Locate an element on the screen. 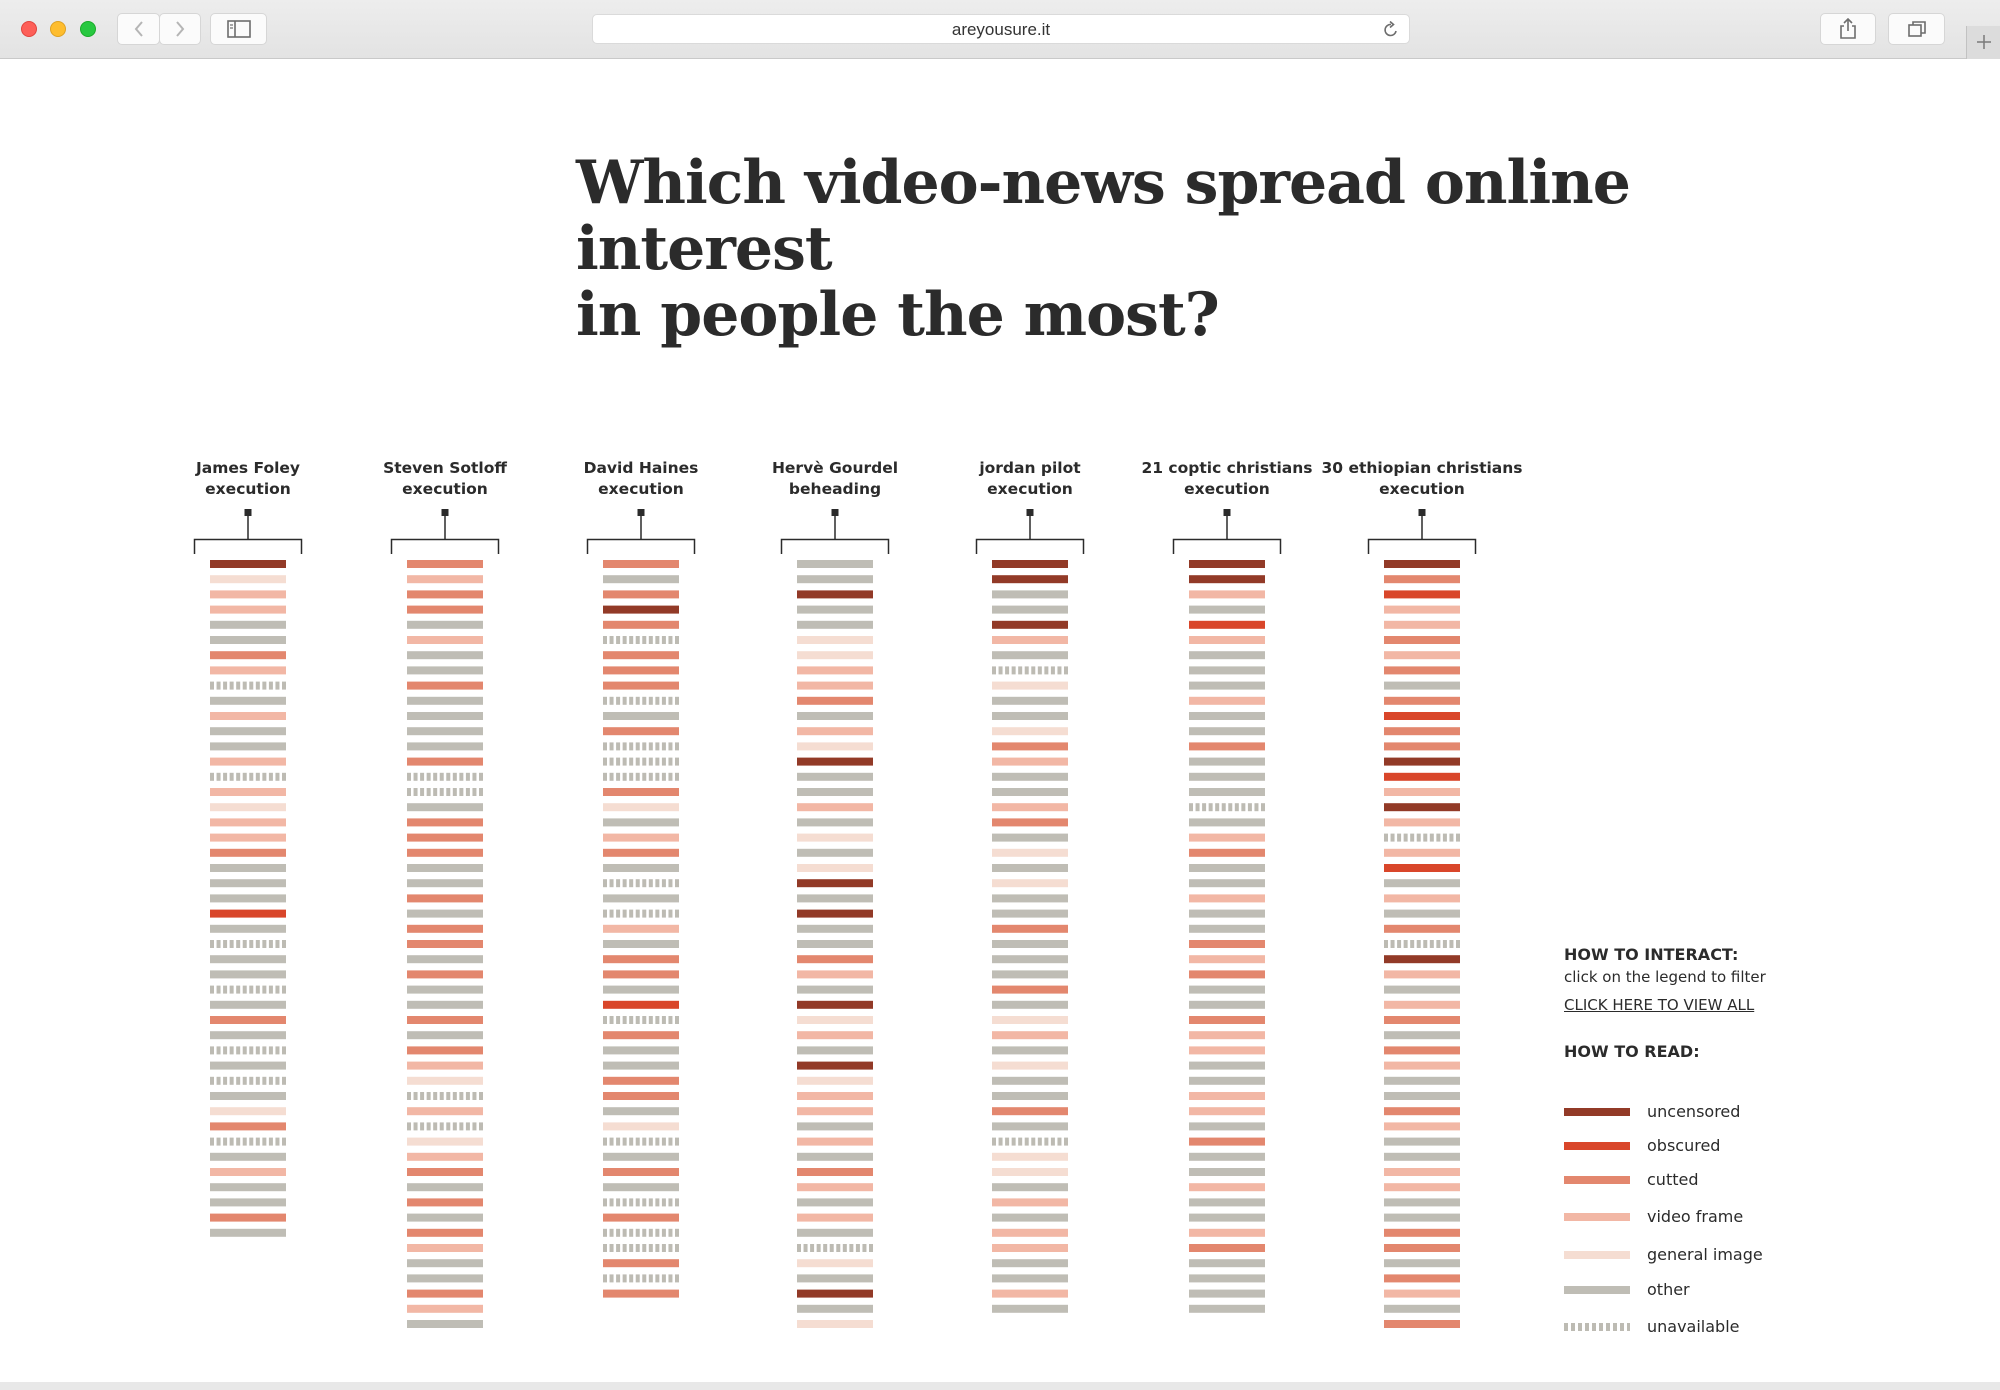  legend-item-cutted: cutted is located at coordinates (1714, 1181).